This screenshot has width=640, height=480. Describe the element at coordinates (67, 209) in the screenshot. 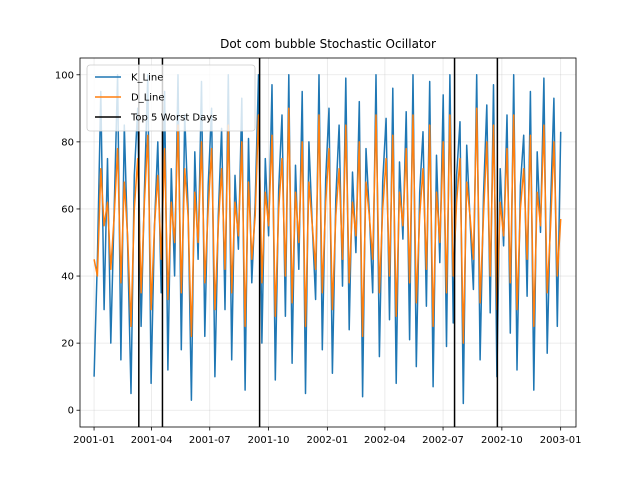

I see `y-tick-label: 60` at that location.